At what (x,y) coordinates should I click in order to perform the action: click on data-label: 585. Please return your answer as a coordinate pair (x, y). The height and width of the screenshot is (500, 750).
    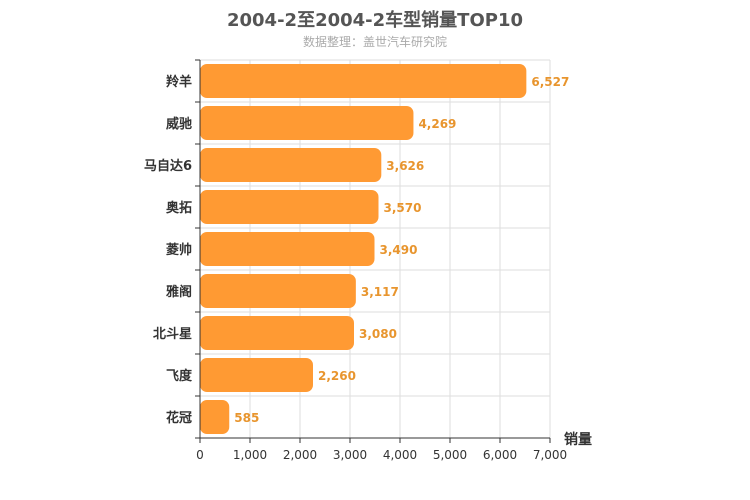
    Looking at the image, I should click on (246, 418).